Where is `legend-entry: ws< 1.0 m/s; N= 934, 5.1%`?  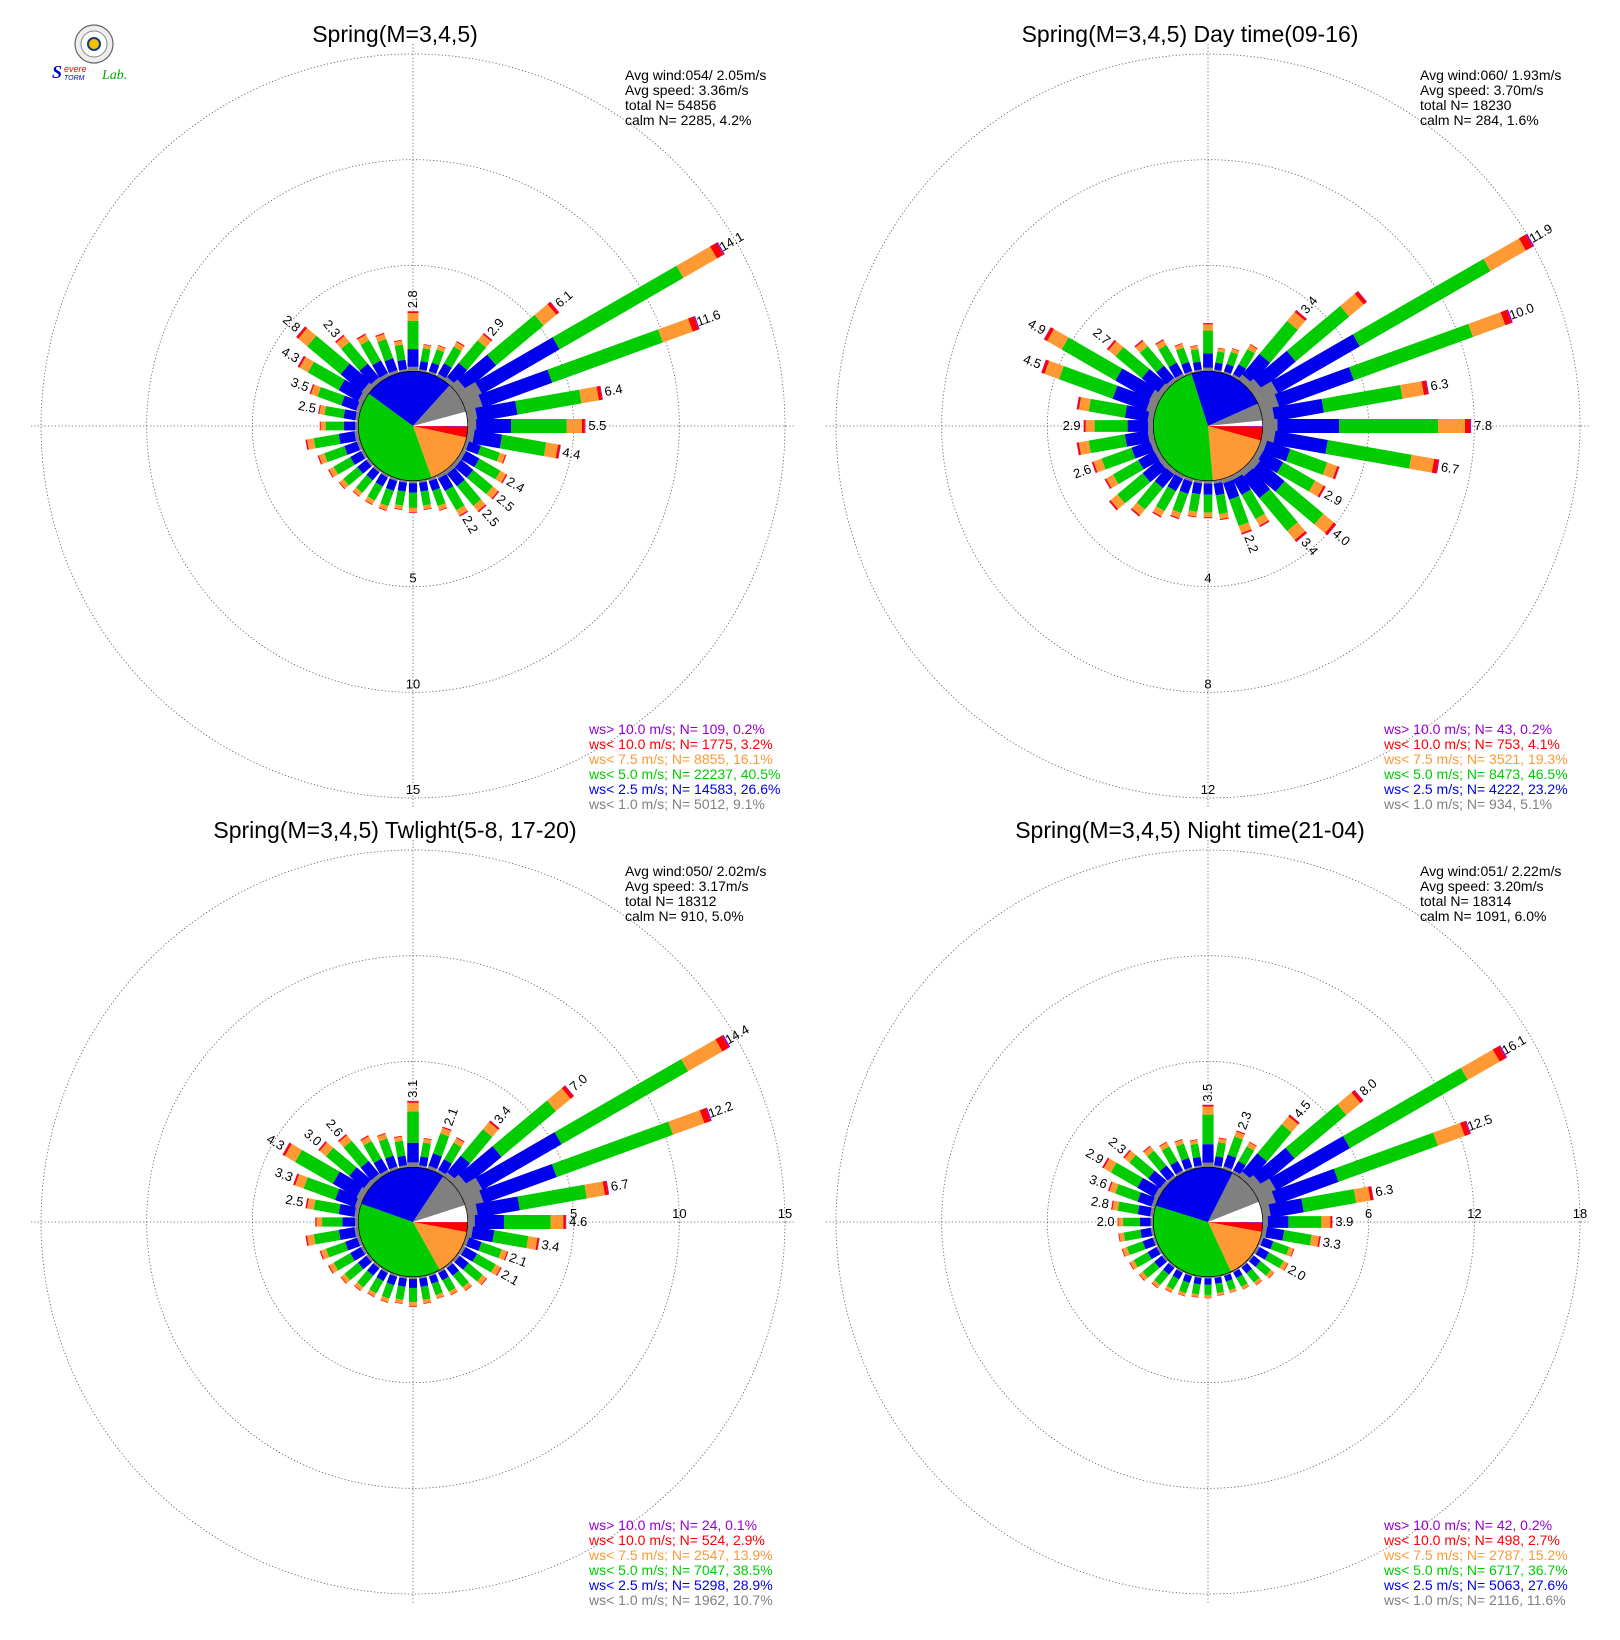 legend-entry: ws< 1.0 m/s; N= 934, 5.1% is located at coordinates (1467, 804).